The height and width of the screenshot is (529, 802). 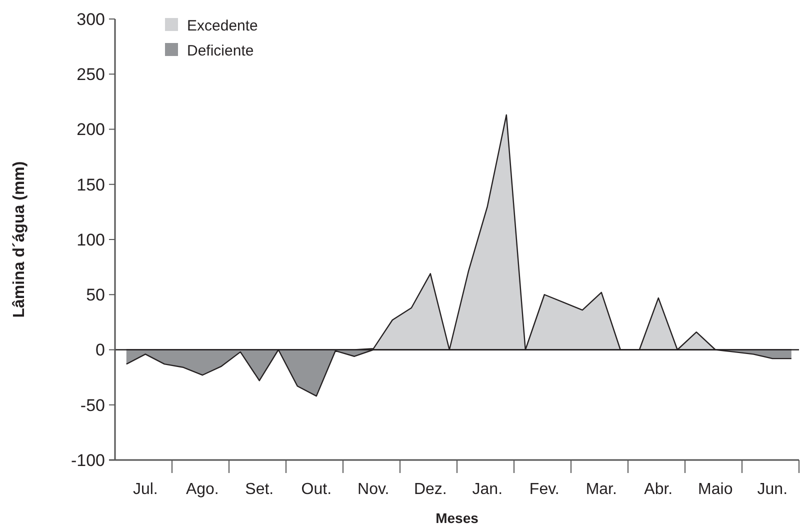 What do you see at coordinates (316, 489) in the screenshot?
I see `x-tick-label: Out.` at bounding box center [316, 489].